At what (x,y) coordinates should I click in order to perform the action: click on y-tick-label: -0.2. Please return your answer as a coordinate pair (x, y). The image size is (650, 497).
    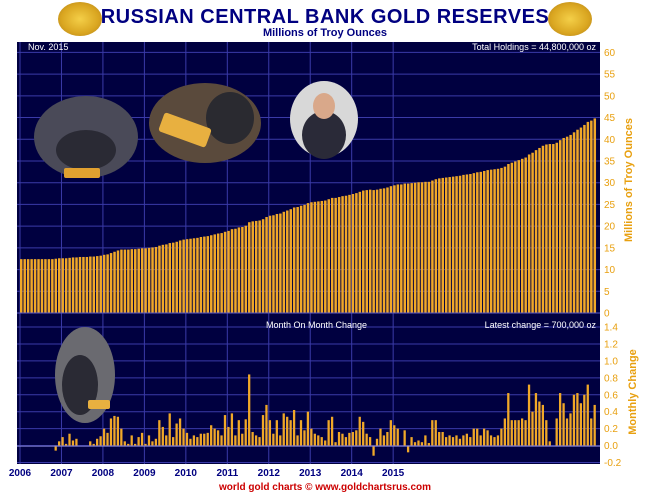
    Looking at the image, I should click on (613, 463).